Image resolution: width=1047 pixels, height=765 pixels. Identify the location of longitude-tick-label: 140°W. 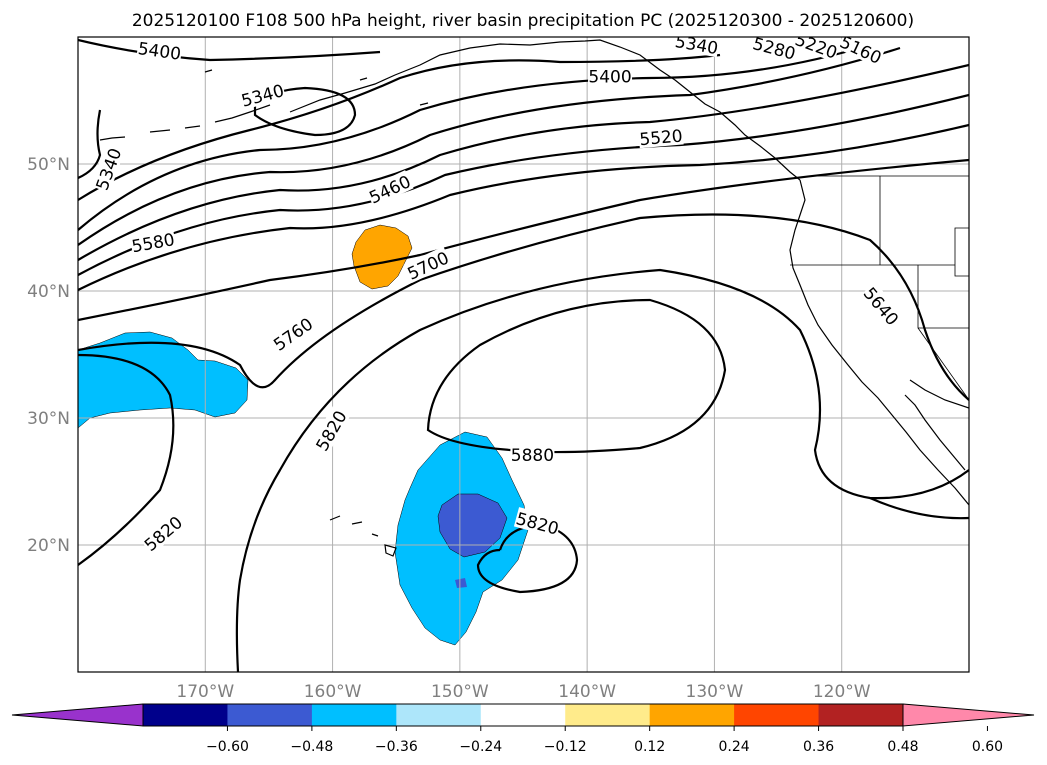
(587, 692).